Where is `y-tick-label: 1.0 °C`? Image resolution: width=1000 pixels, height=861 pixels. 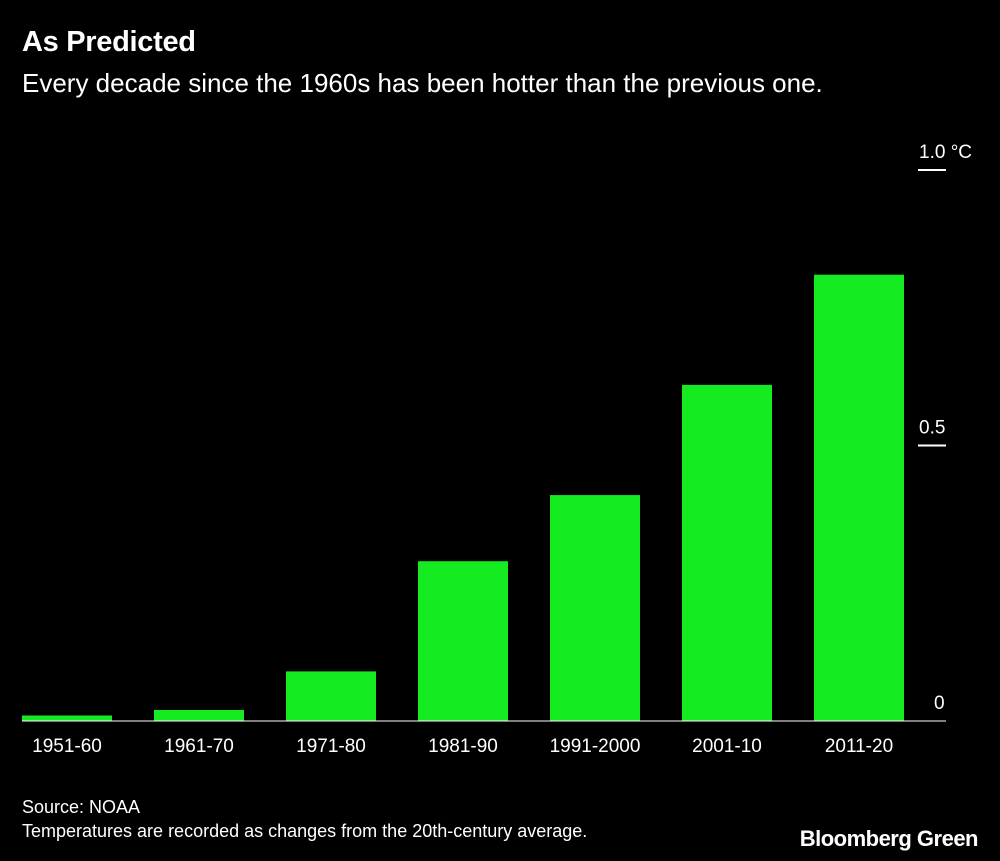
y-tick-label: 1.0 °C is located at coordinates (945, 152).